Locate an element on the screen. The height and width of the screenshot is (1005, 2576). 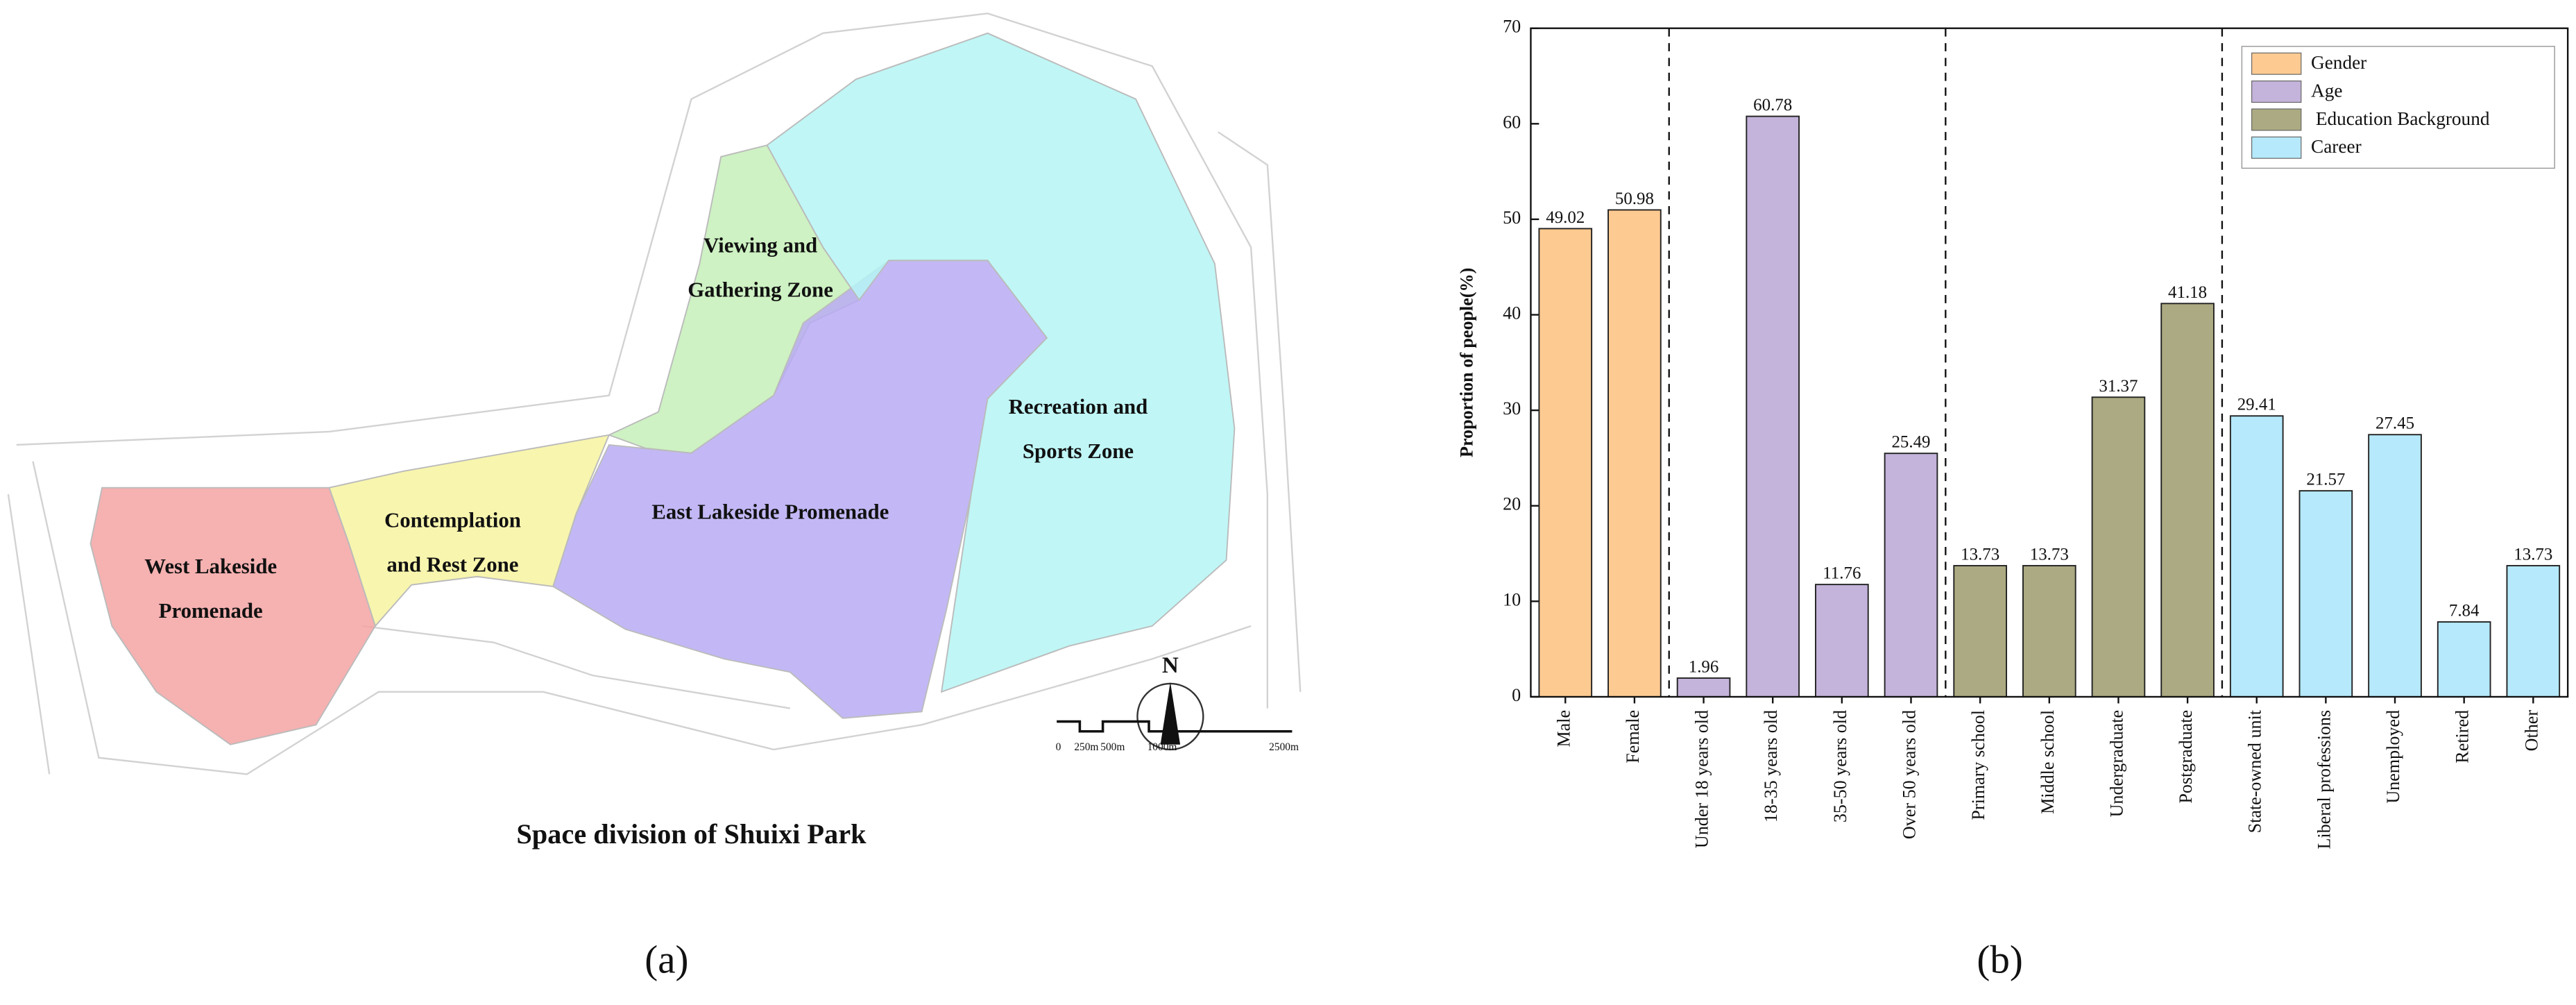
value-label: 1.96 is located at coordinates (1704, 666).